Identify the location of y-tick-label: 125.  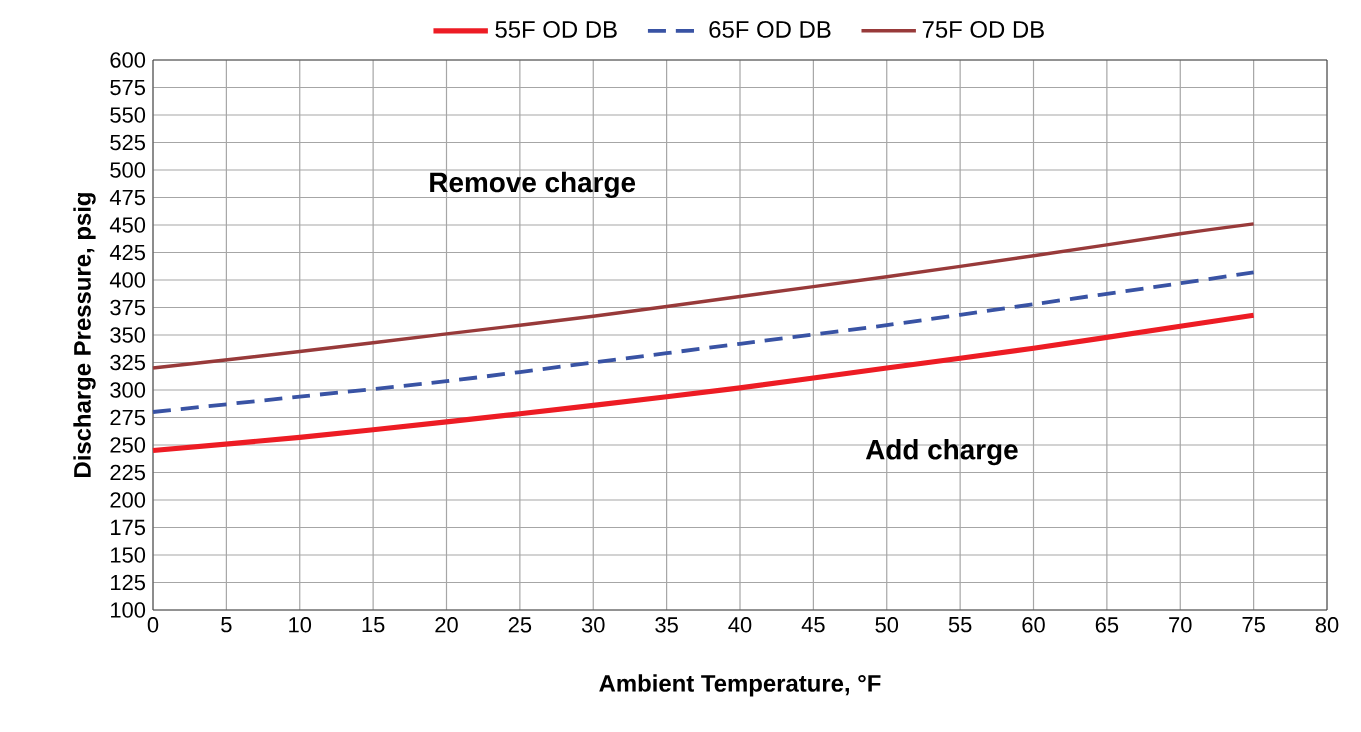
(128, 582).